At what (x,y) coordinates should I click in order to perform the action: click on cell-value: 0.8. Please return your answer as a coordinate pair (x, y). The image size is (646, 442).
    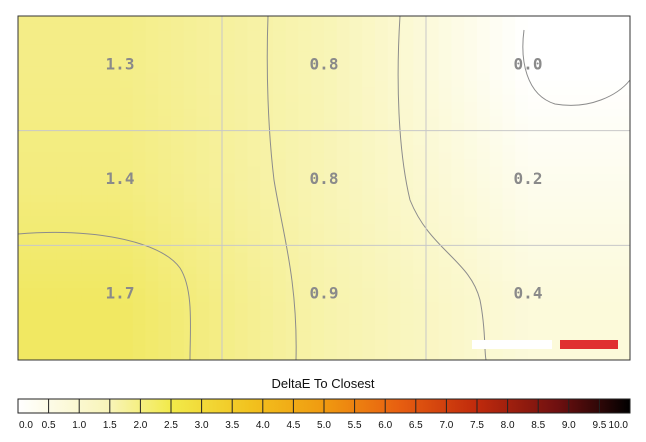
    Looking at the image, I should click on (324, 63).